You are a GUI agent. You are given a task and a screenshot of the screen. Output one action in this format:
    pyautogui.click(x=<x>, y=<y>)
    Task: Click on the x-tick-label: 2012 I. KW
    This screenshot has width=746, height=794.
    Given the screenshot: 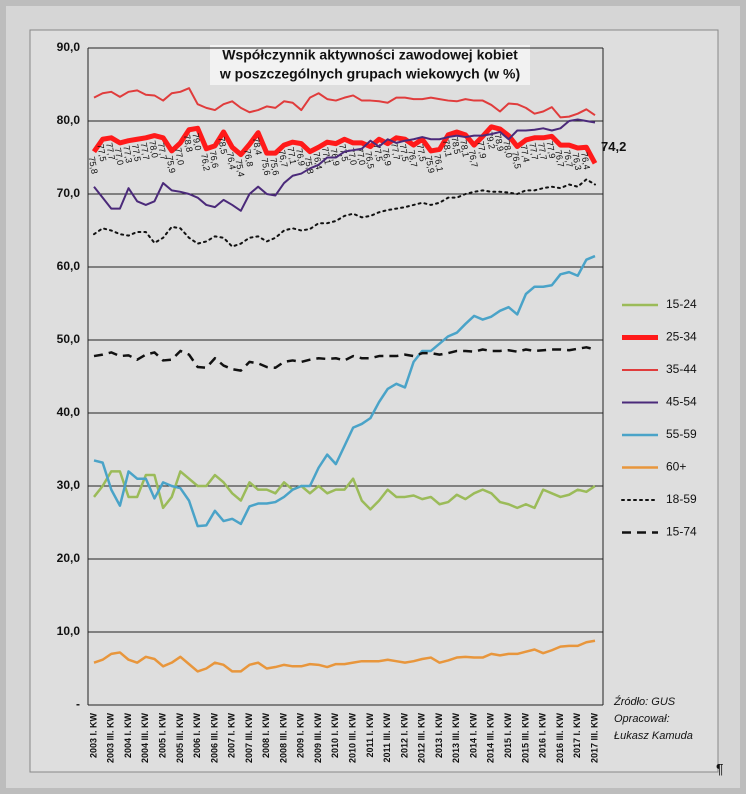 What is the action you would take?
    pyautogui.click(x=404, y=736)
    